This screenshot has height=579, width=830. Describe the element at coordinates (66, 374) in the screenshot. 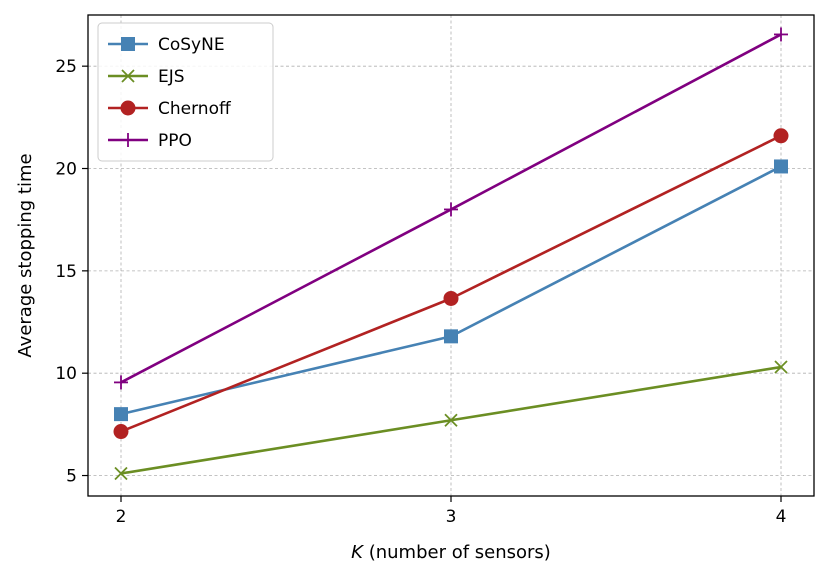

I see `y-tick-label: 10` at that location.